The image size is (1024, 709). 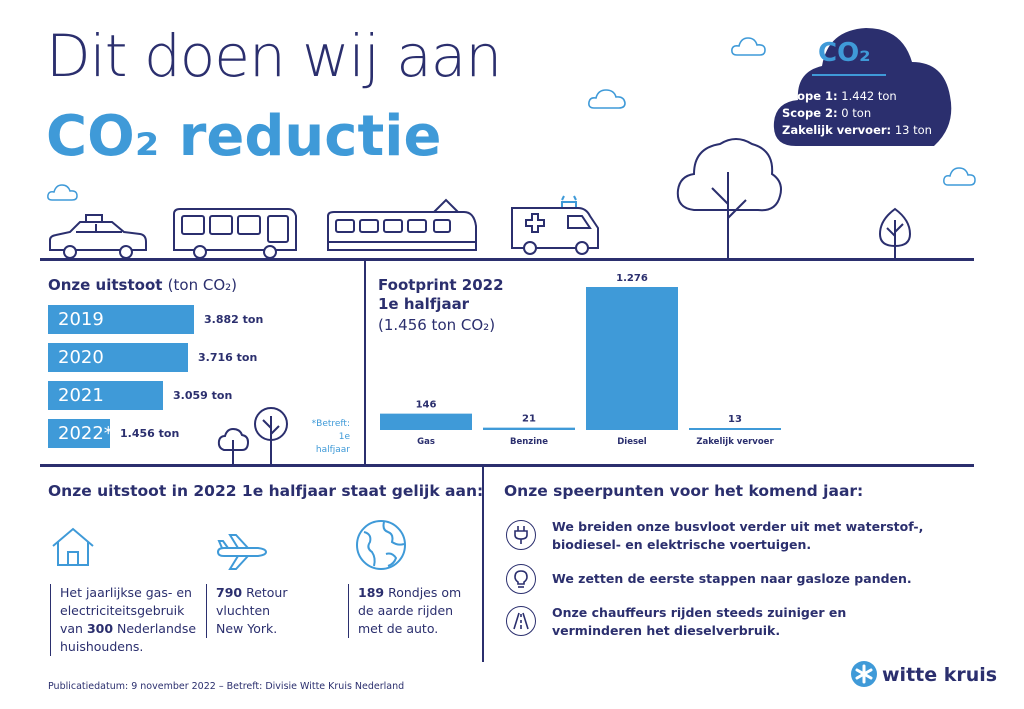 What do you see at coordinates (150, 433) in the screenshot?
I see `uitstoot-bar-value: 1.456 ton` at bounding box center [150, 433].